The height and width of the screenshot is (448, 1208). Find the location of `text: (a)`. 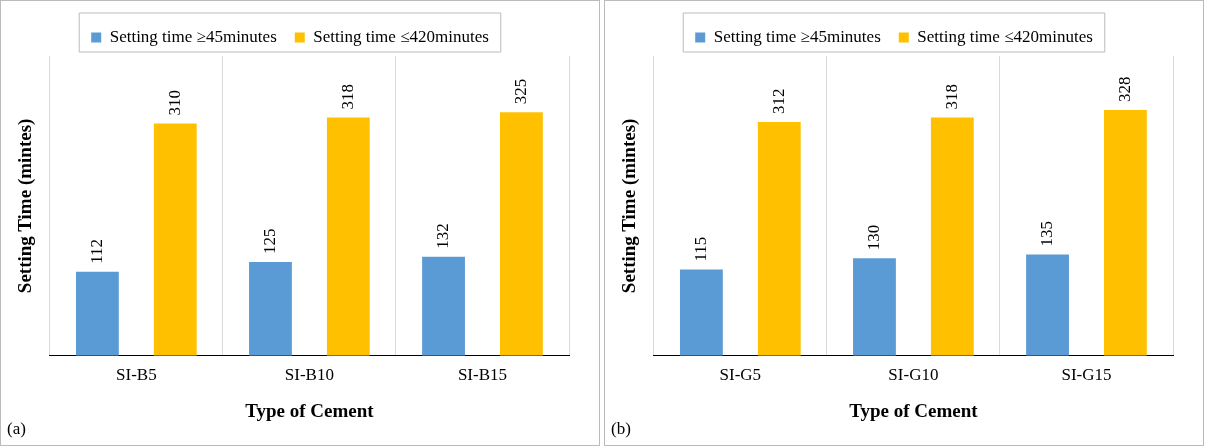

text: (a) is located at coordinates (16, 429).